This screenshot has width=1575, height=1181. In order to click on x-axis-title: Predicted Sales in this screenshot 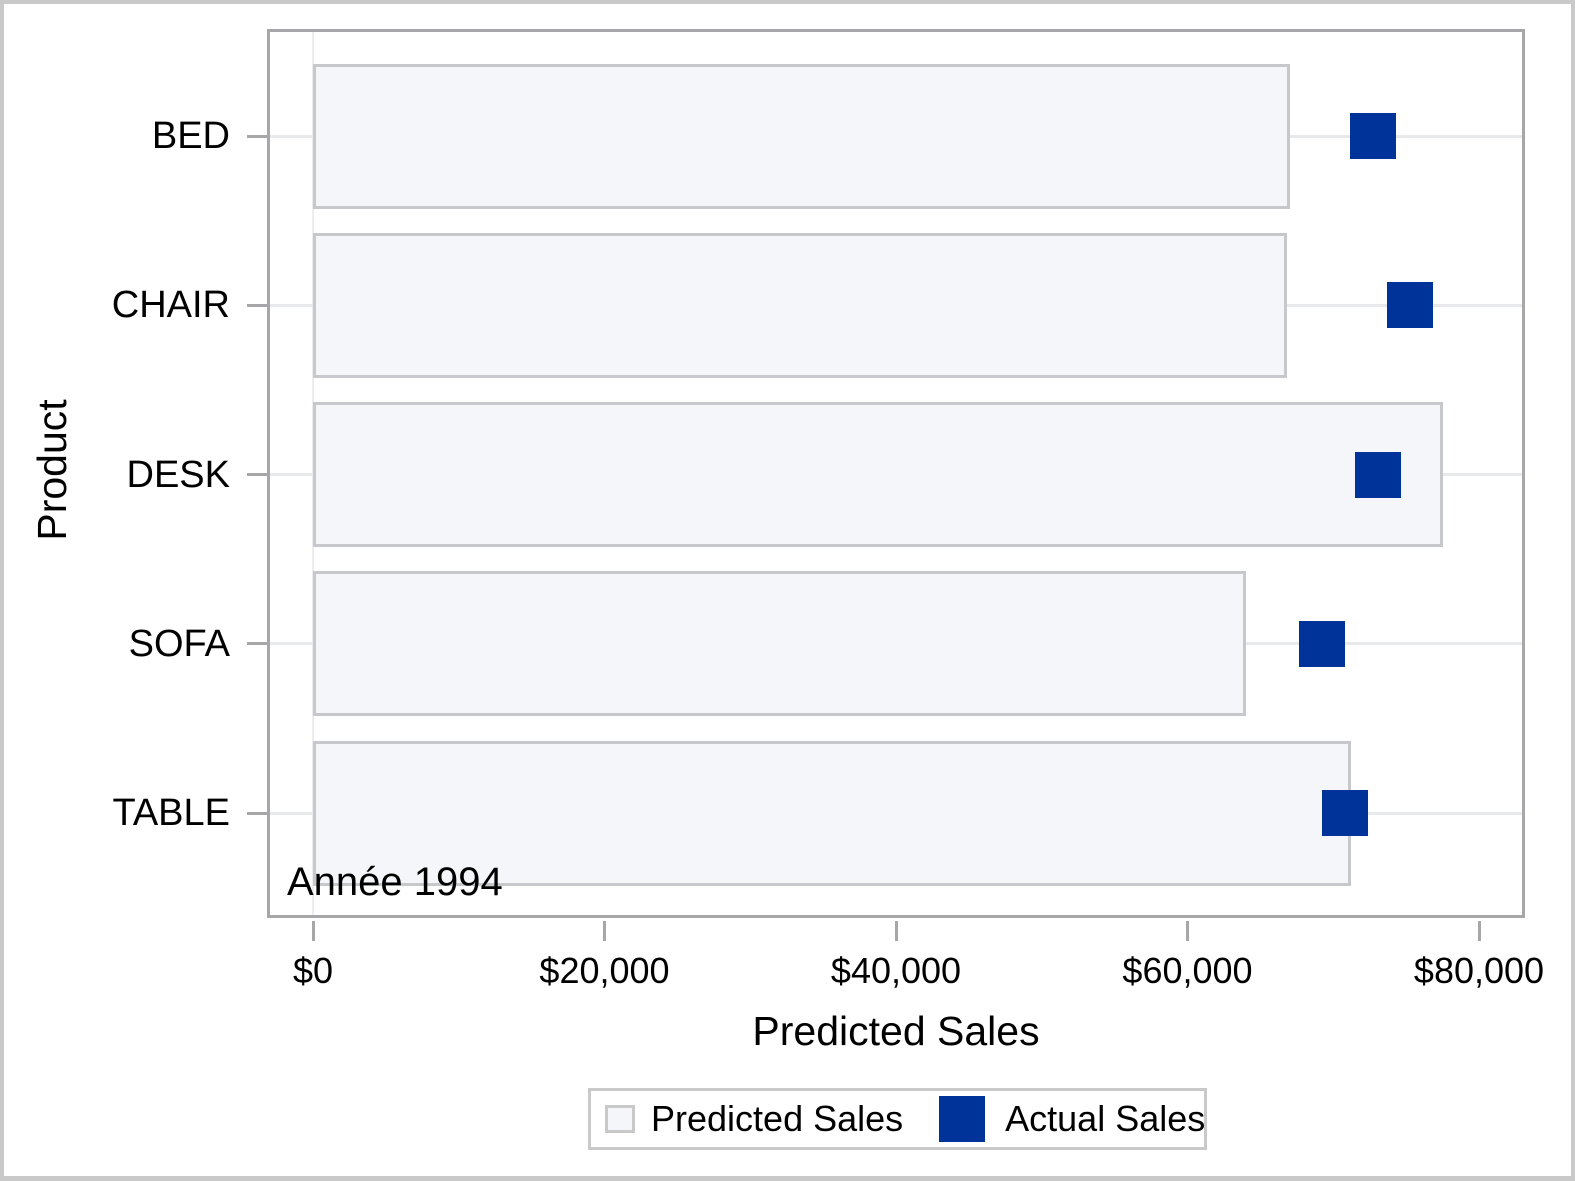, I will do `click(896, 1031)`.